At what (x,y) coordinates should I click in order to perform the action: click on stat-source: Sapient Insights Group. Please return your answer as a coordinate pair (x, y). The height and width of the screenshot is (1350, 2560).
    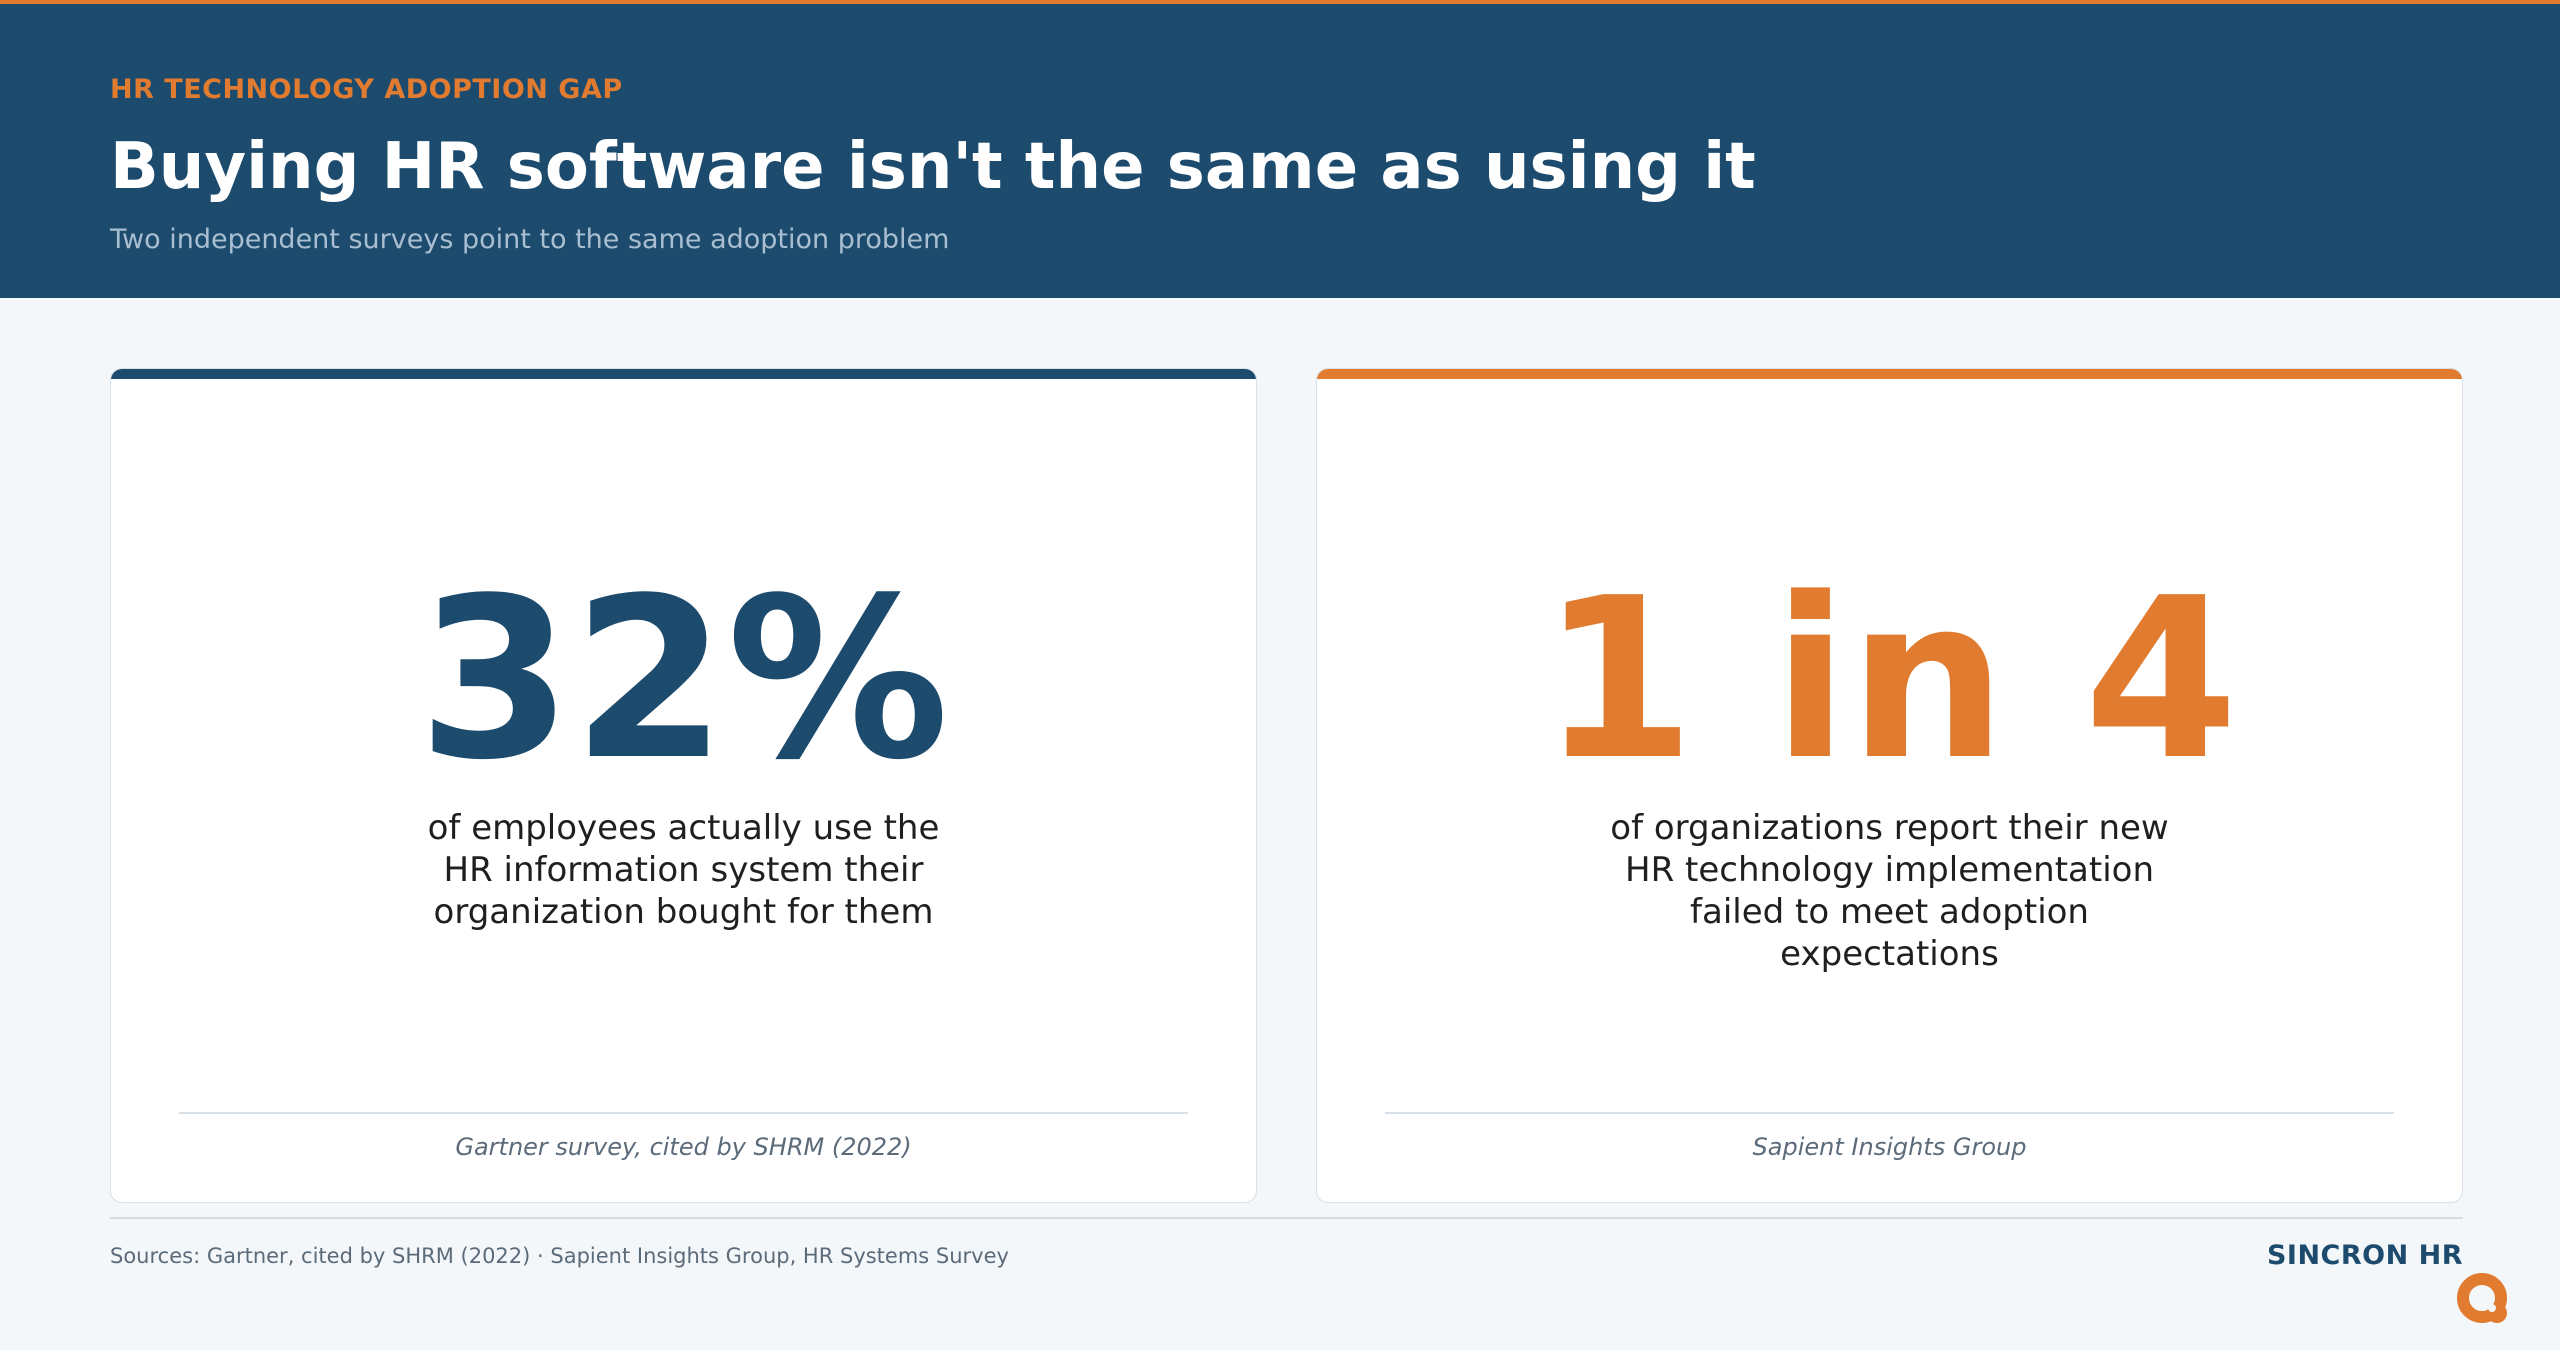
    Looking at the image, I should click on (1889, 1147).